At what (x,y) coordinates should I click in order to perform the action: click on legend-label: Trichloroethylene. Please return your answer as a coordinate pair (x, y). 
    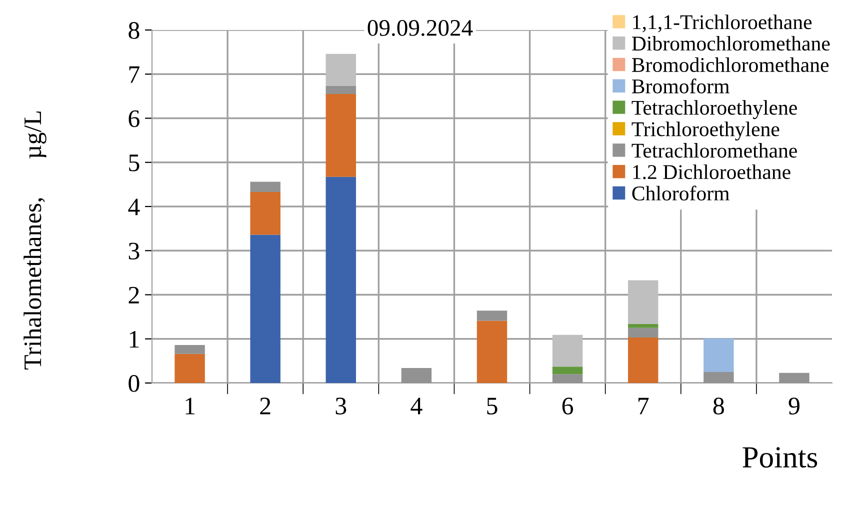
    Looking at the image, I should click on (706, 131).